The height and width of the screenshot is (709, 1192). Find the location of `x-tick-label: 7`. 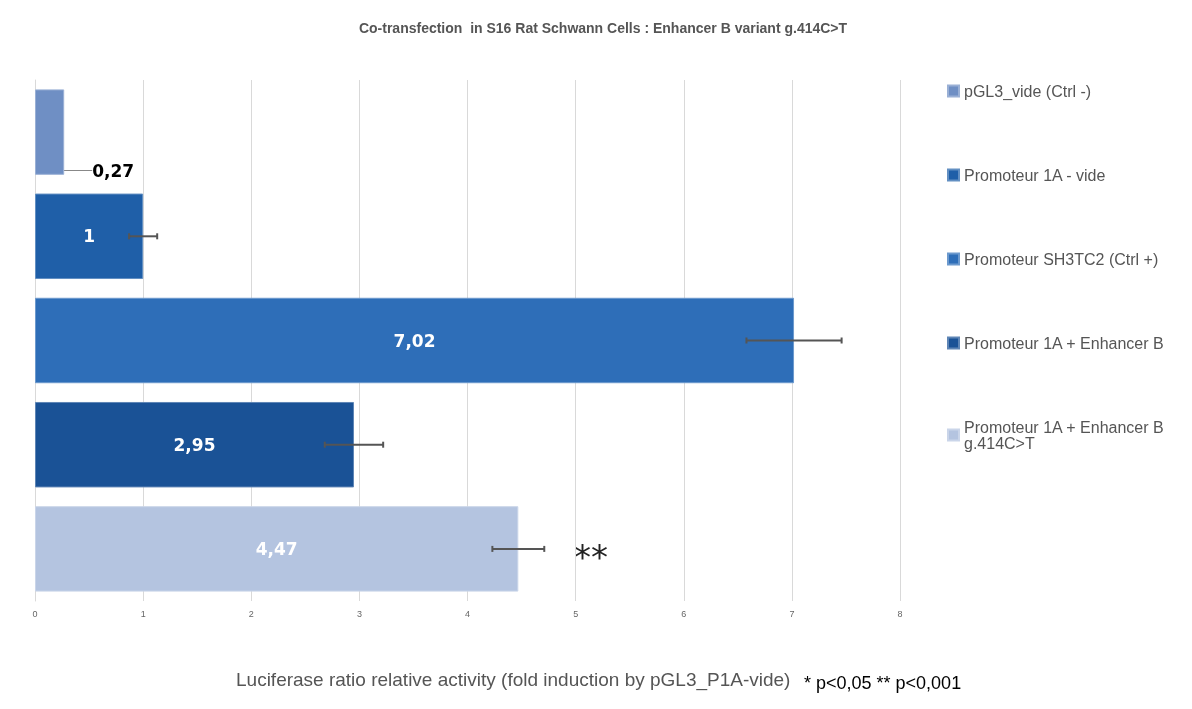

x-tick-label: 7 is located at coordinates (792, 613).